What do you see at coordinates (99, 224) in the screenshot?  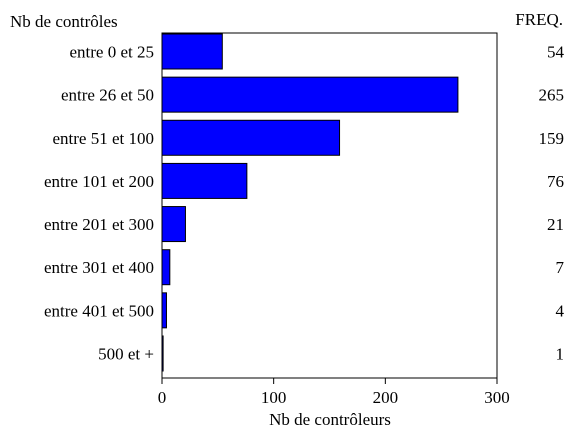 I see `category-label: entre 201 et 300` at bounding box center [99, 224].